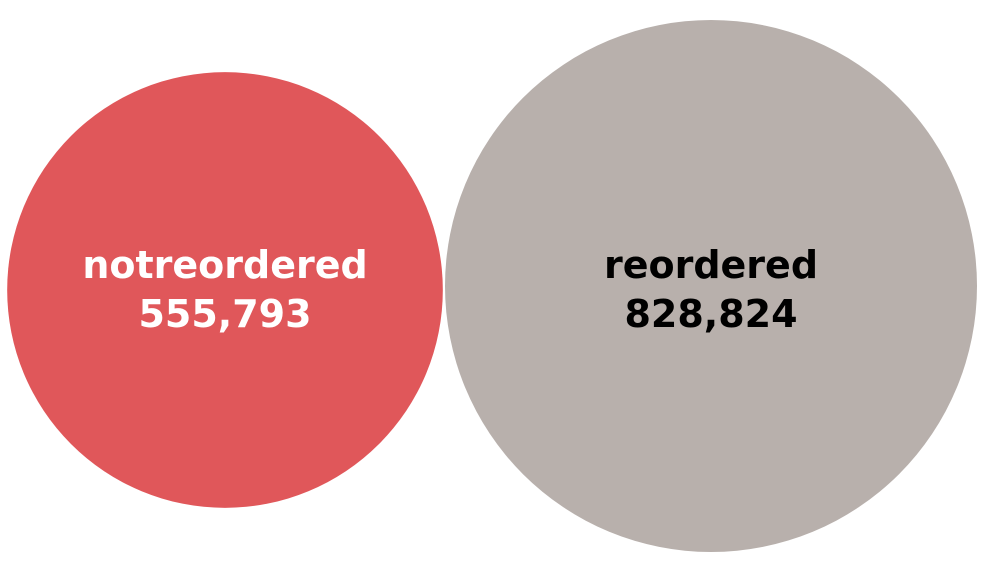  Describe the element at coordinates (711, 265) in the screenshot. I see `bubble-category-label: reordered` at that location.